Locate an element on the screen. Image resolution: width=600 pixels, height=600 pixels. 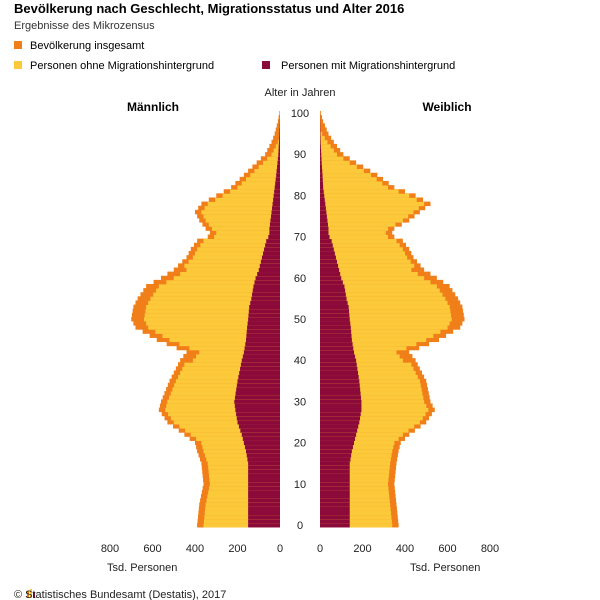
source-logo is located at coordinates (31, 593).